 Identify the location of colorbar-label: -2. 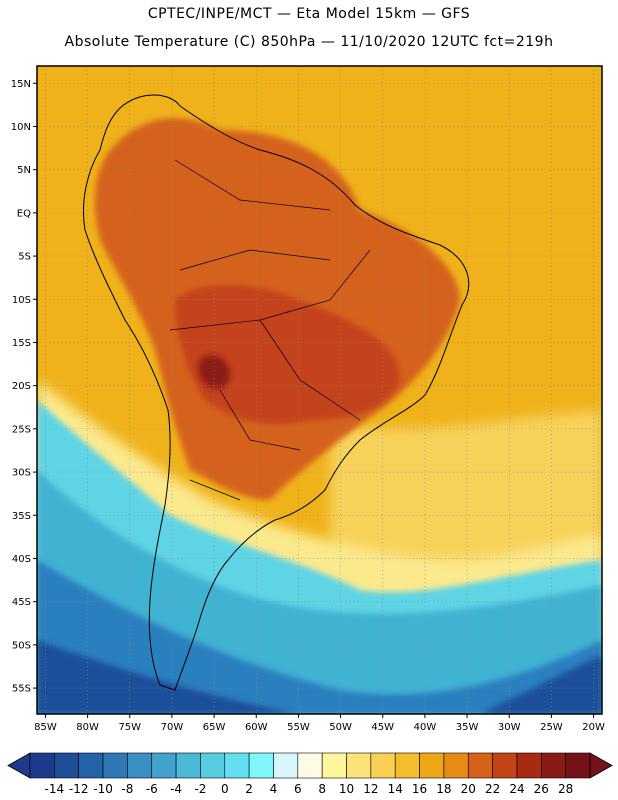
(200, 789).